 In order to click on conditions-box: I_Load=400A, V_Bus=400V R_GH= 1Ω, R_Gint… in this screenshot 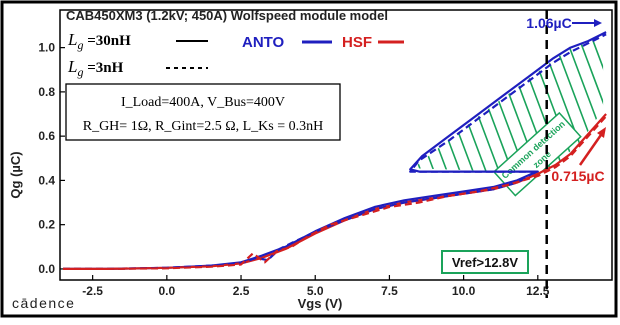, I will do `click(203, 112)`.